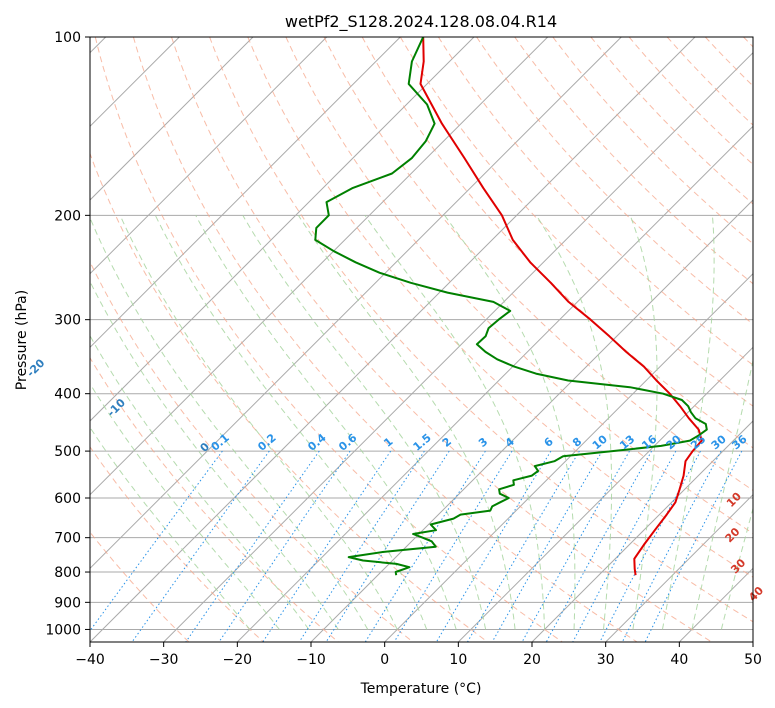 This screenshot has height=708, width=775. Describe the element at coordinates (67, 603) in the screenshot. I see `y-tick-label: 900` at that location.